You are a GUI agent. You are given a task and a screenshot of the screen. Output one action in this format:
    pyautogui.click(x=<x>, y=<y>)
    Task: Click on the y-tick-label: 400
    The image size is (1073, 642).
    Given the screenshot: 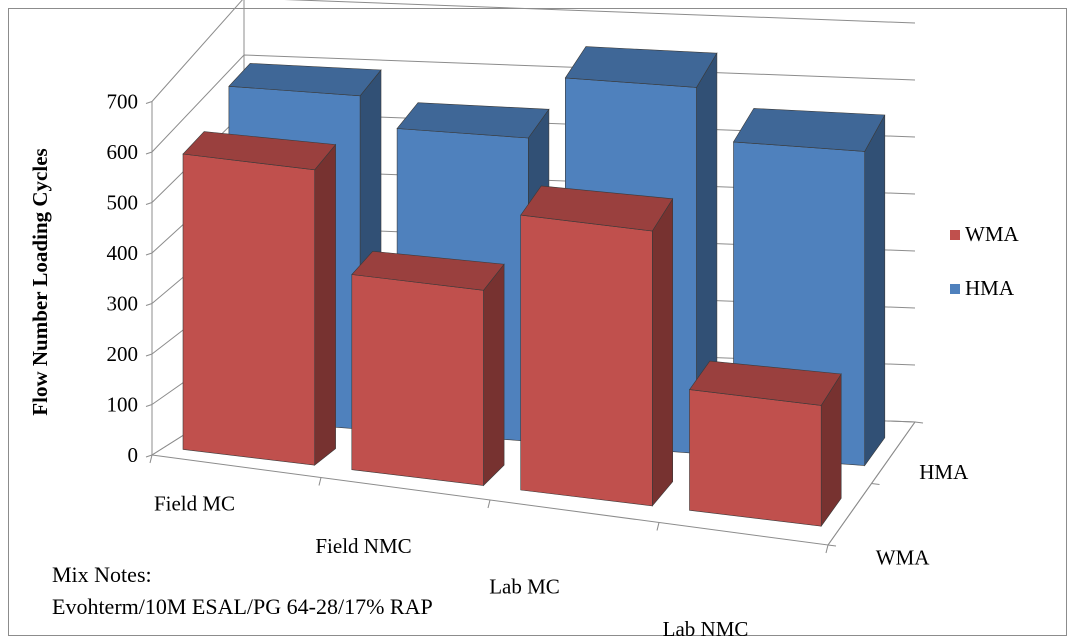 What is the action you would take?
    pyautogui.click(x=123, y=253)
    